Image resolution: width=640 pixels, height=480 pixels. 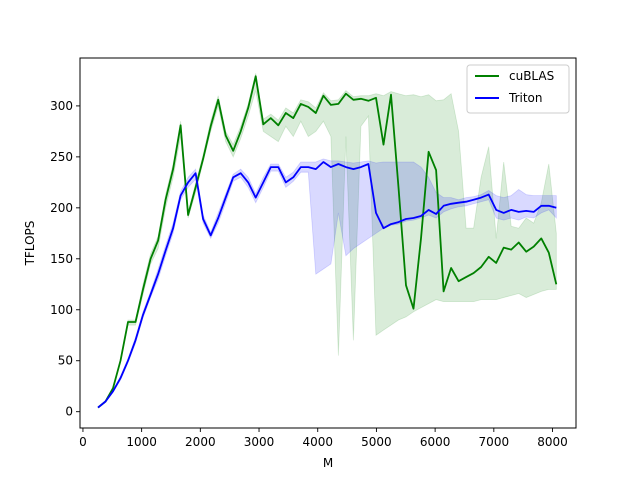 I want to click on legend-label-cublas: cuBLAS, so click(x=531, y=76).